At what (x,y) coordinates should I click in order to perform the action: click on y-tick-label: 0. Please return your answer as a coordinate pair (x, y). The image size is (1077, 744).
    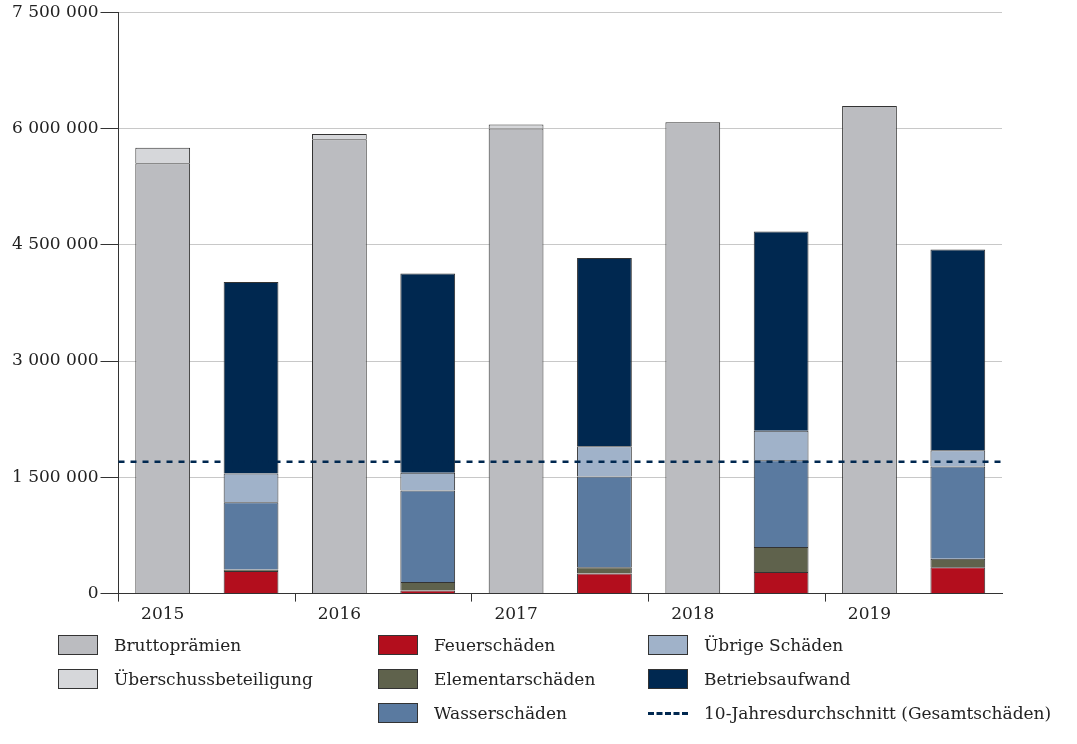
    Looking at the image, I should click on (93, 592).